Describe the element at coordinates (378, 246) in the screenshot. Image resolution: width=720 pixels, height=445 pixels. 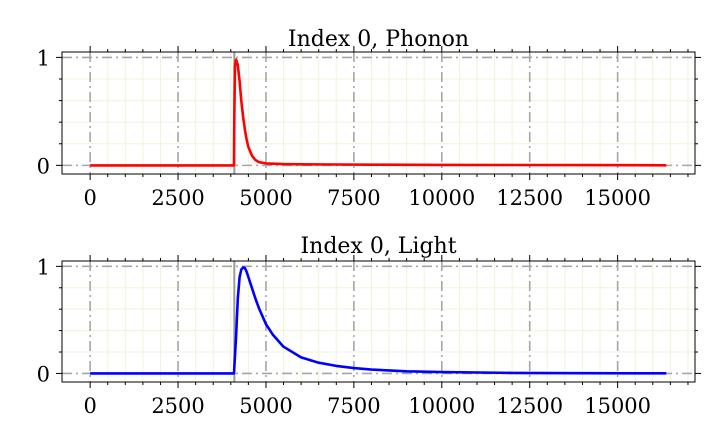
I see `light-chart-title: Index 0, Light` at that location.